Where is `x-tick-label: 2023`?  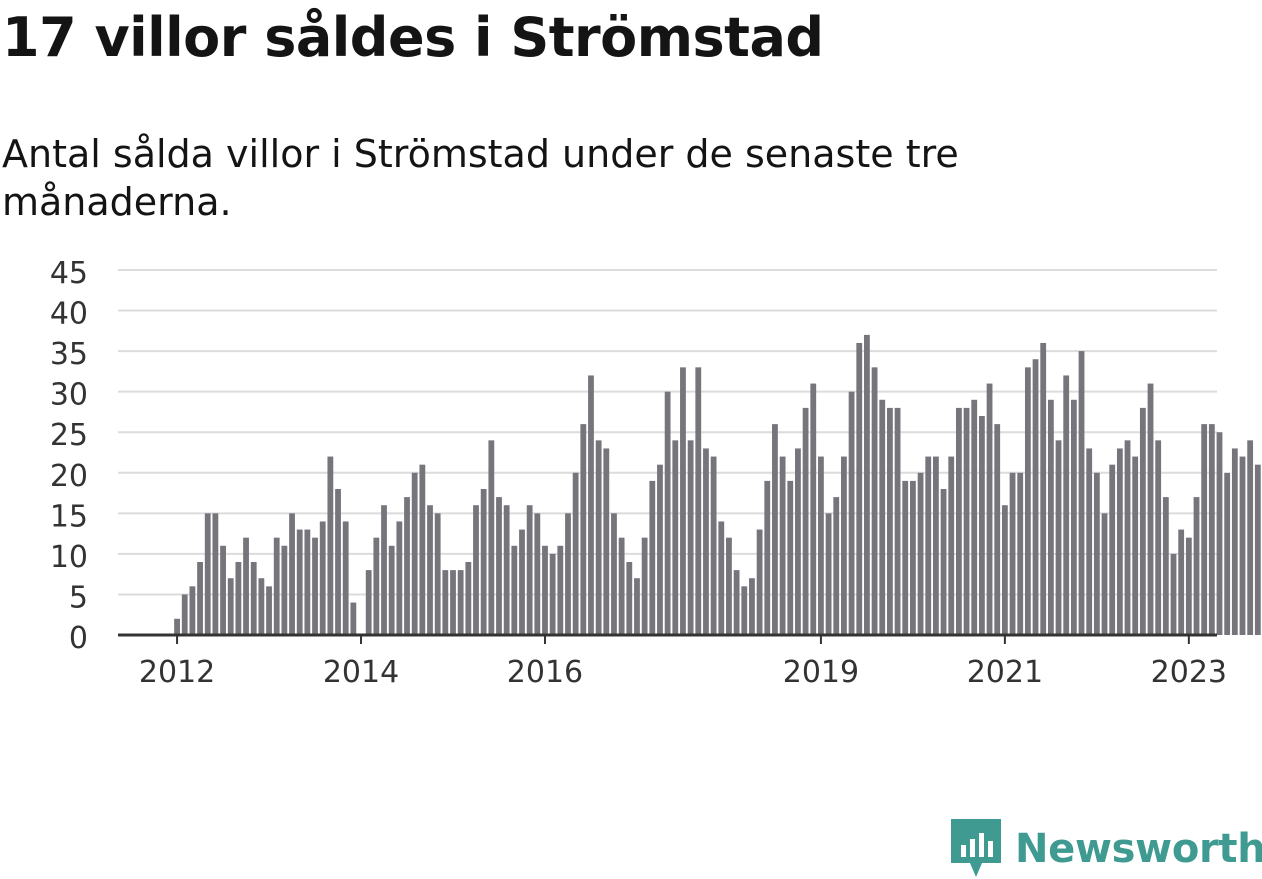
x-tick-label: 2023 is located at coordinates (1189, 672).